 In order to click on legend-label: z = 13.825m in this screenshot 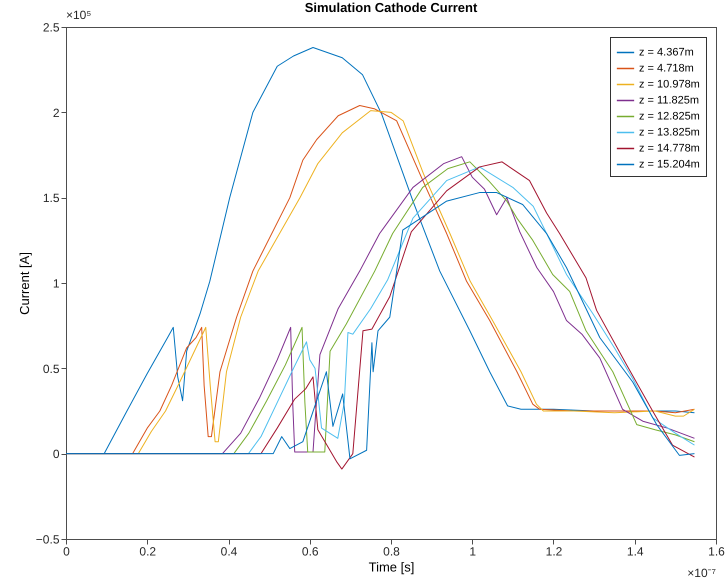, I will do `click(669, 132)`.